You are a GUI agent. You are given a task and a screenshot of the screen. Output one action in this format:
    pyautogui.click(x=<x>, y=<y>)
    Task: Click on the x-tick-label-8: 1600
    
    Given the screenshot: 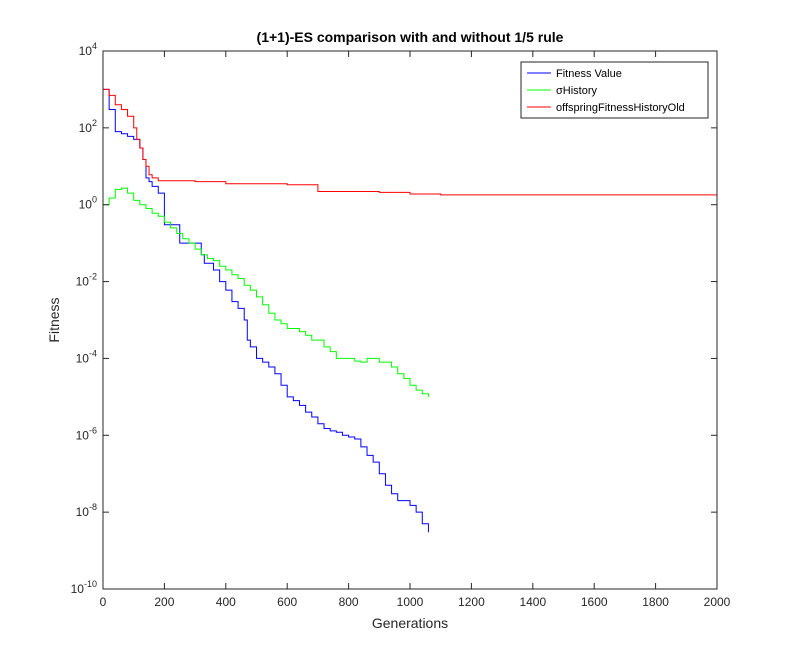 What is the action you would take?
    pyautogui.click(x=594, y=602)
    